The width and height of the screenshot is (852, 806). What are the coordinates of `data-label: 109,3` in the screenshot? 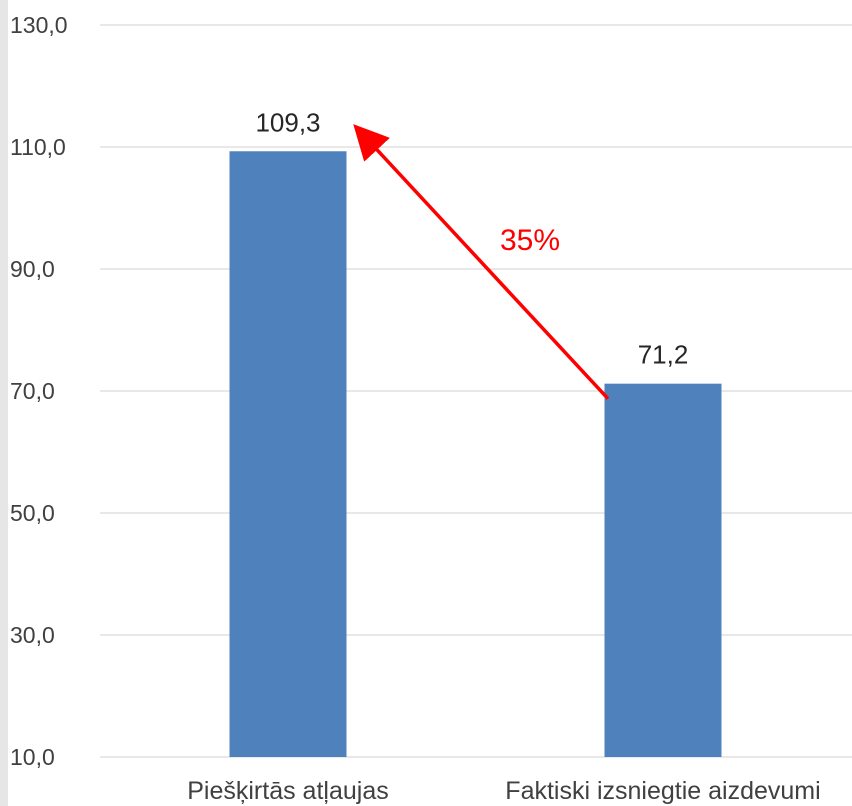 It's located at (287, 122).